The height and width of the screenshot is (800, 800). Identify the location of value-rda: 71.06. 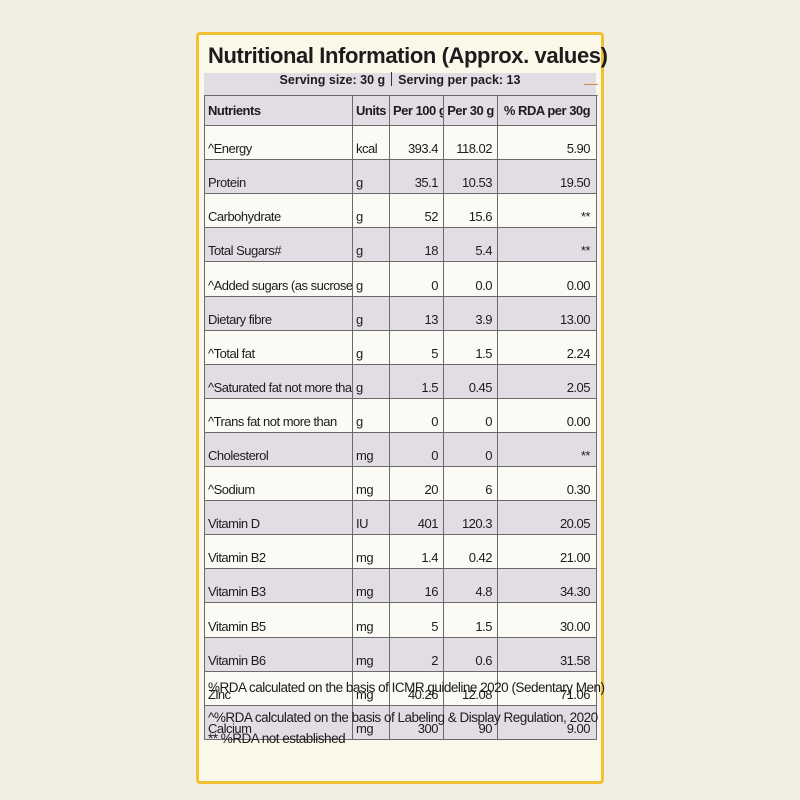
(547, 688).